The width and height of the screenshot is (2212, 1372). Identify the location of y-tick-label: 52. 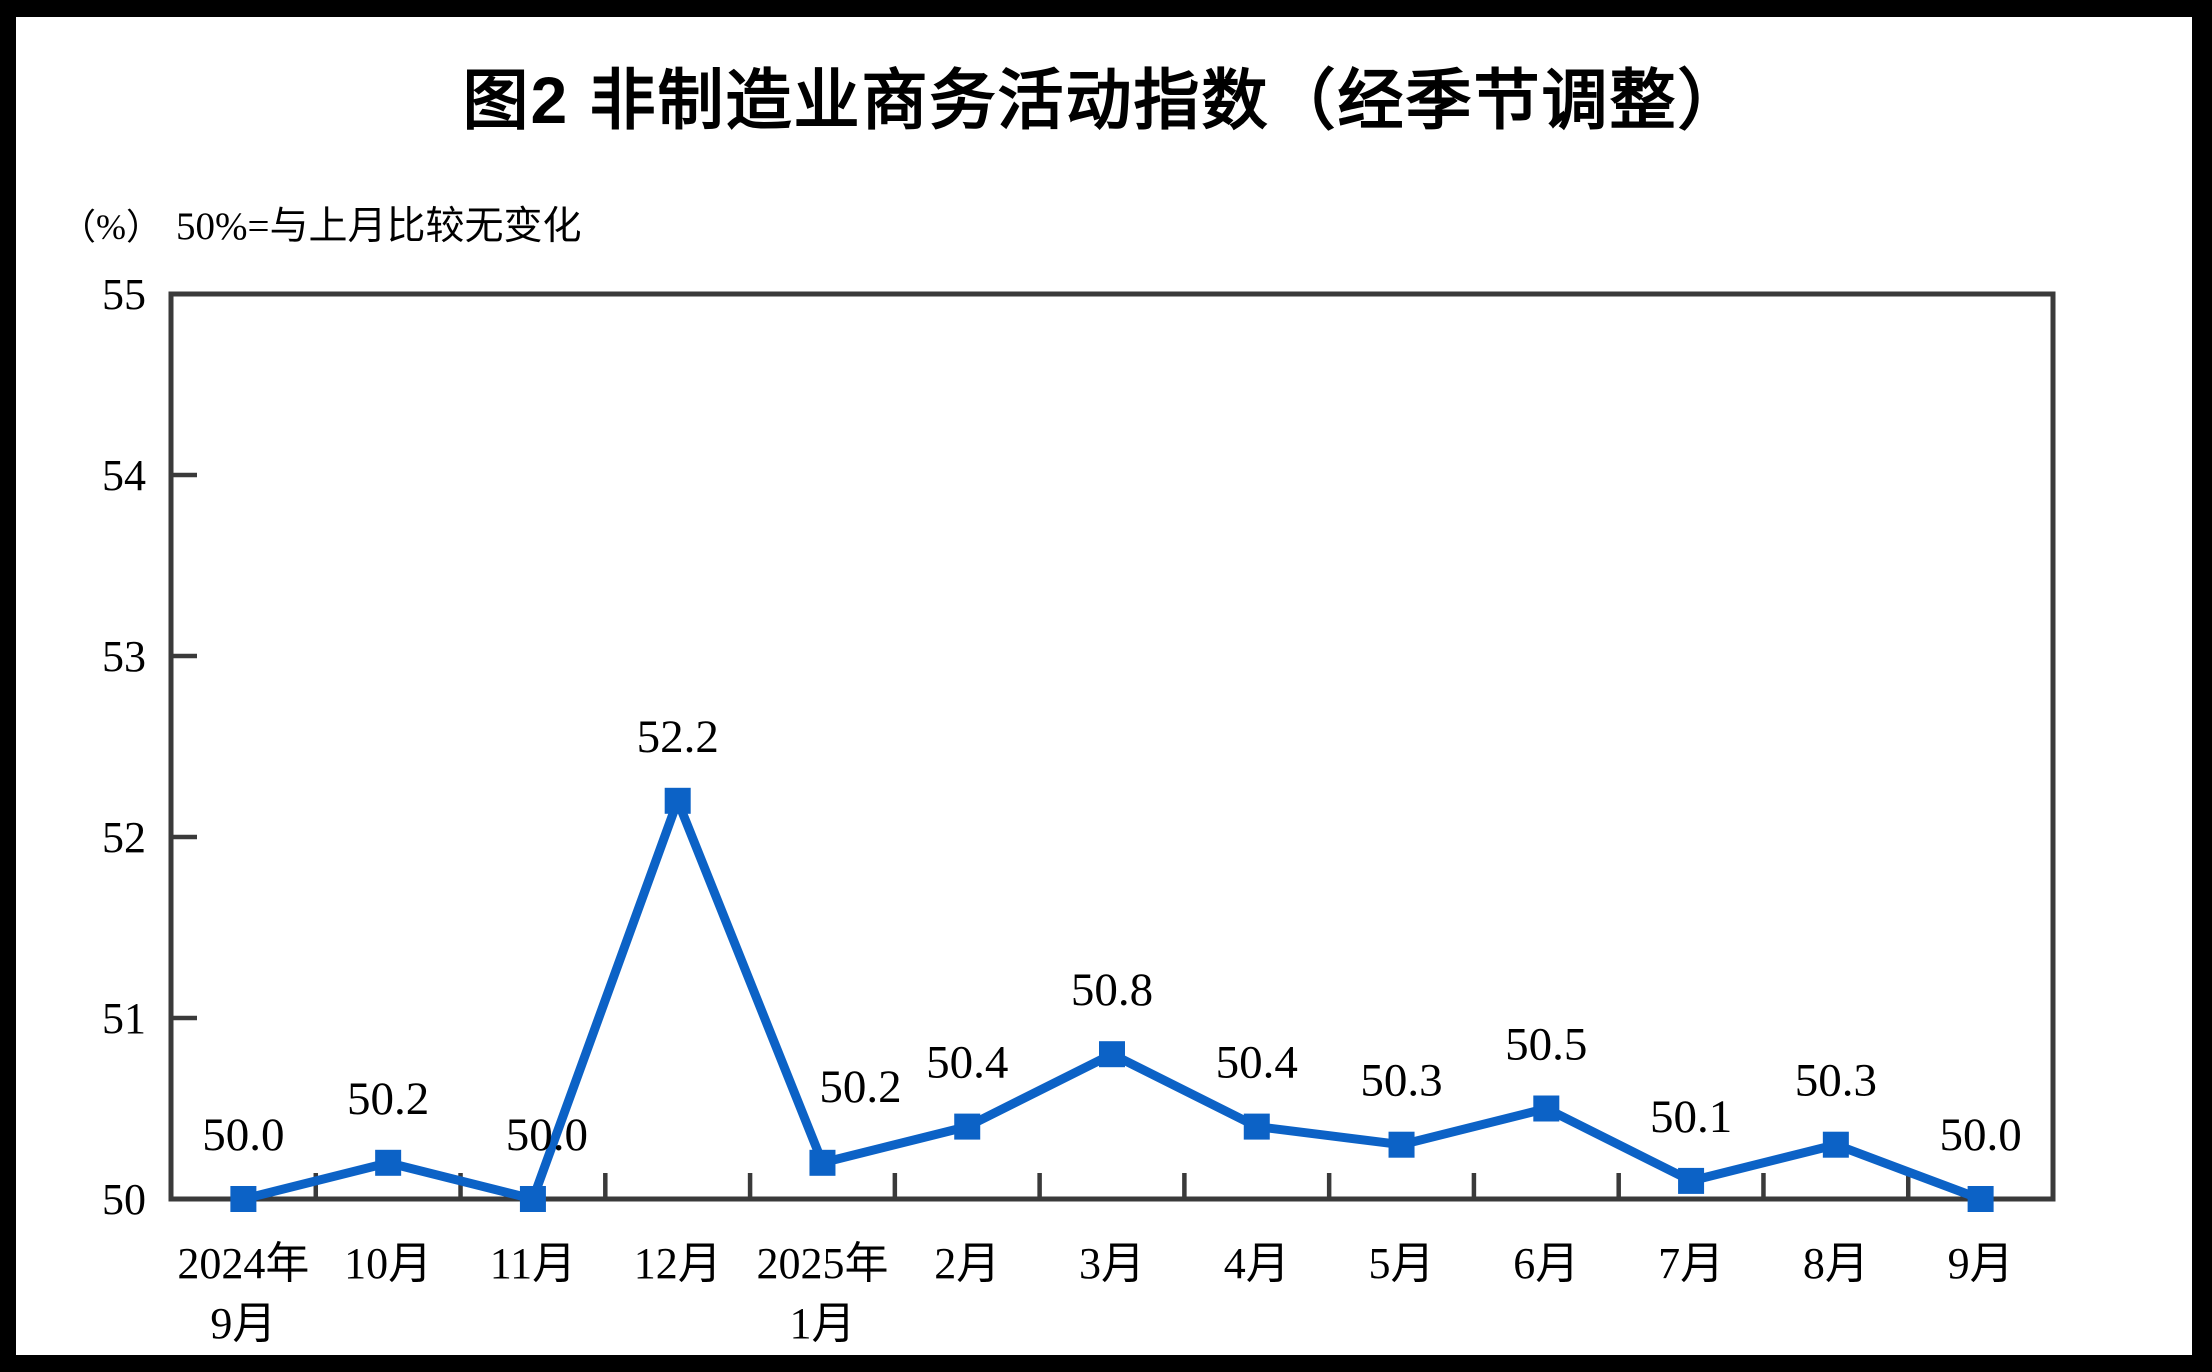
(124, 837).